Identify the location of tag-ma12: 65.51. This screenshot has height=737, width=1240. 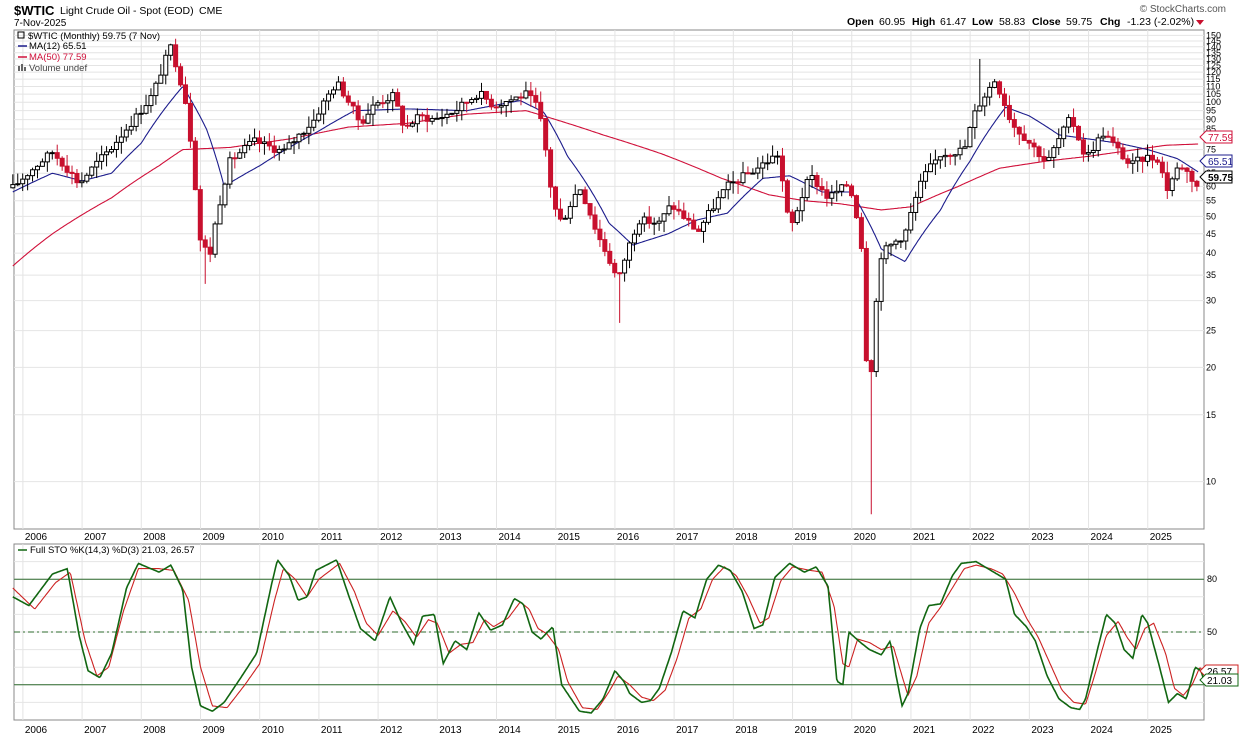
(1216, 161).